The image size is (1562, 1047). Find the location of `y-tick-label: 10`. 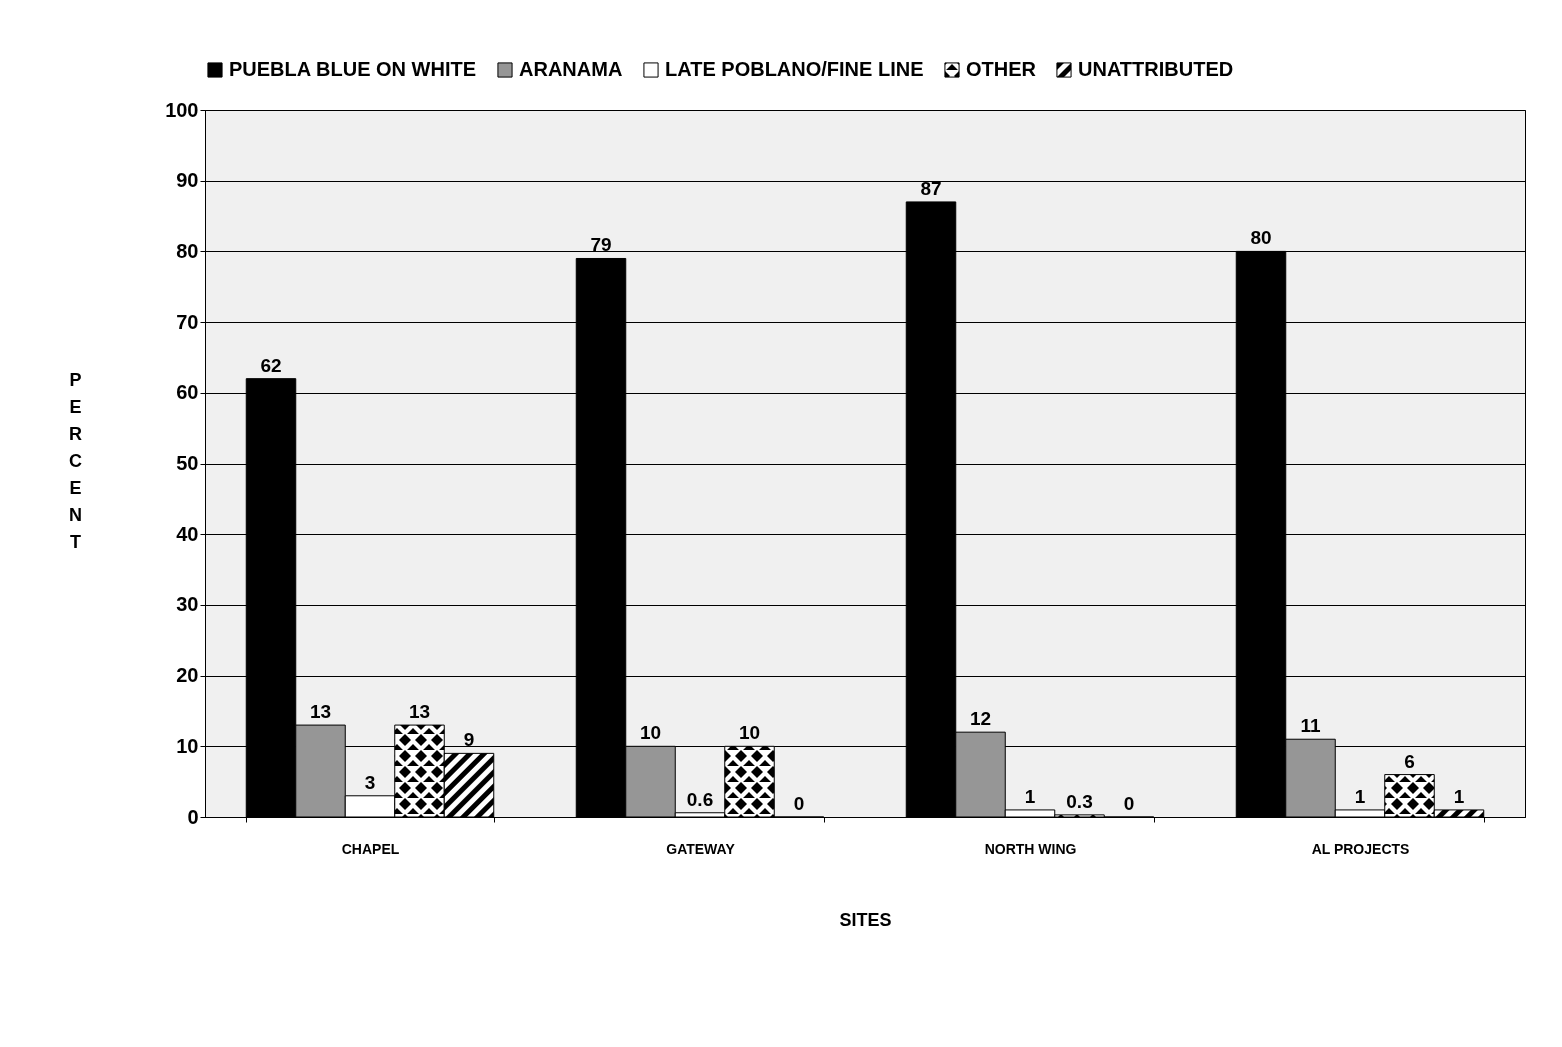

y-tick-label: 10 is located at coordinates (187, 745).